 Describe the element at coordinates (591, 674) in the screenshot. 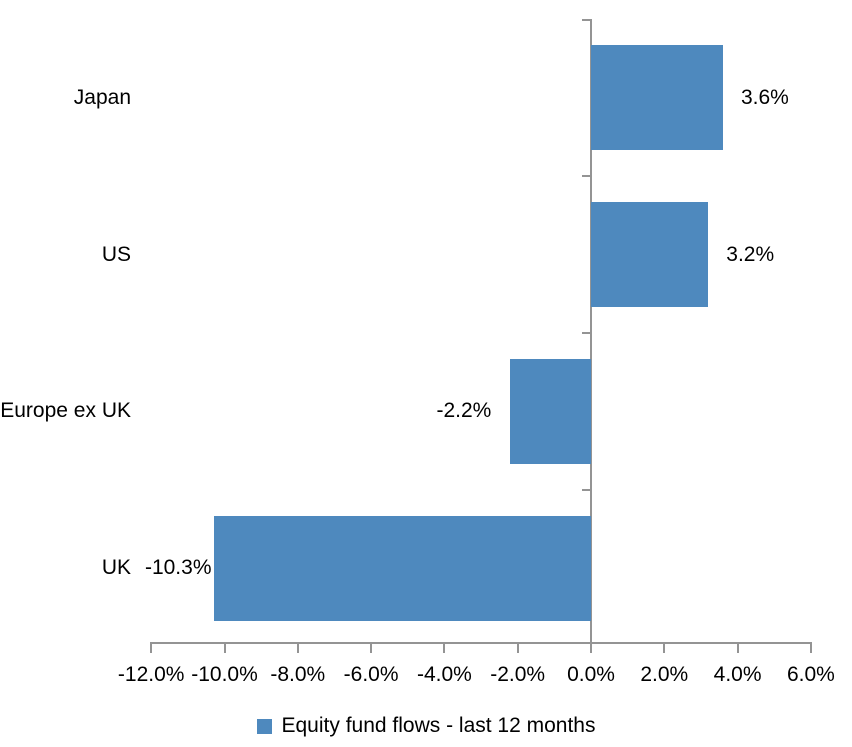

I see `x-tick-label: 0.0%` at that location.